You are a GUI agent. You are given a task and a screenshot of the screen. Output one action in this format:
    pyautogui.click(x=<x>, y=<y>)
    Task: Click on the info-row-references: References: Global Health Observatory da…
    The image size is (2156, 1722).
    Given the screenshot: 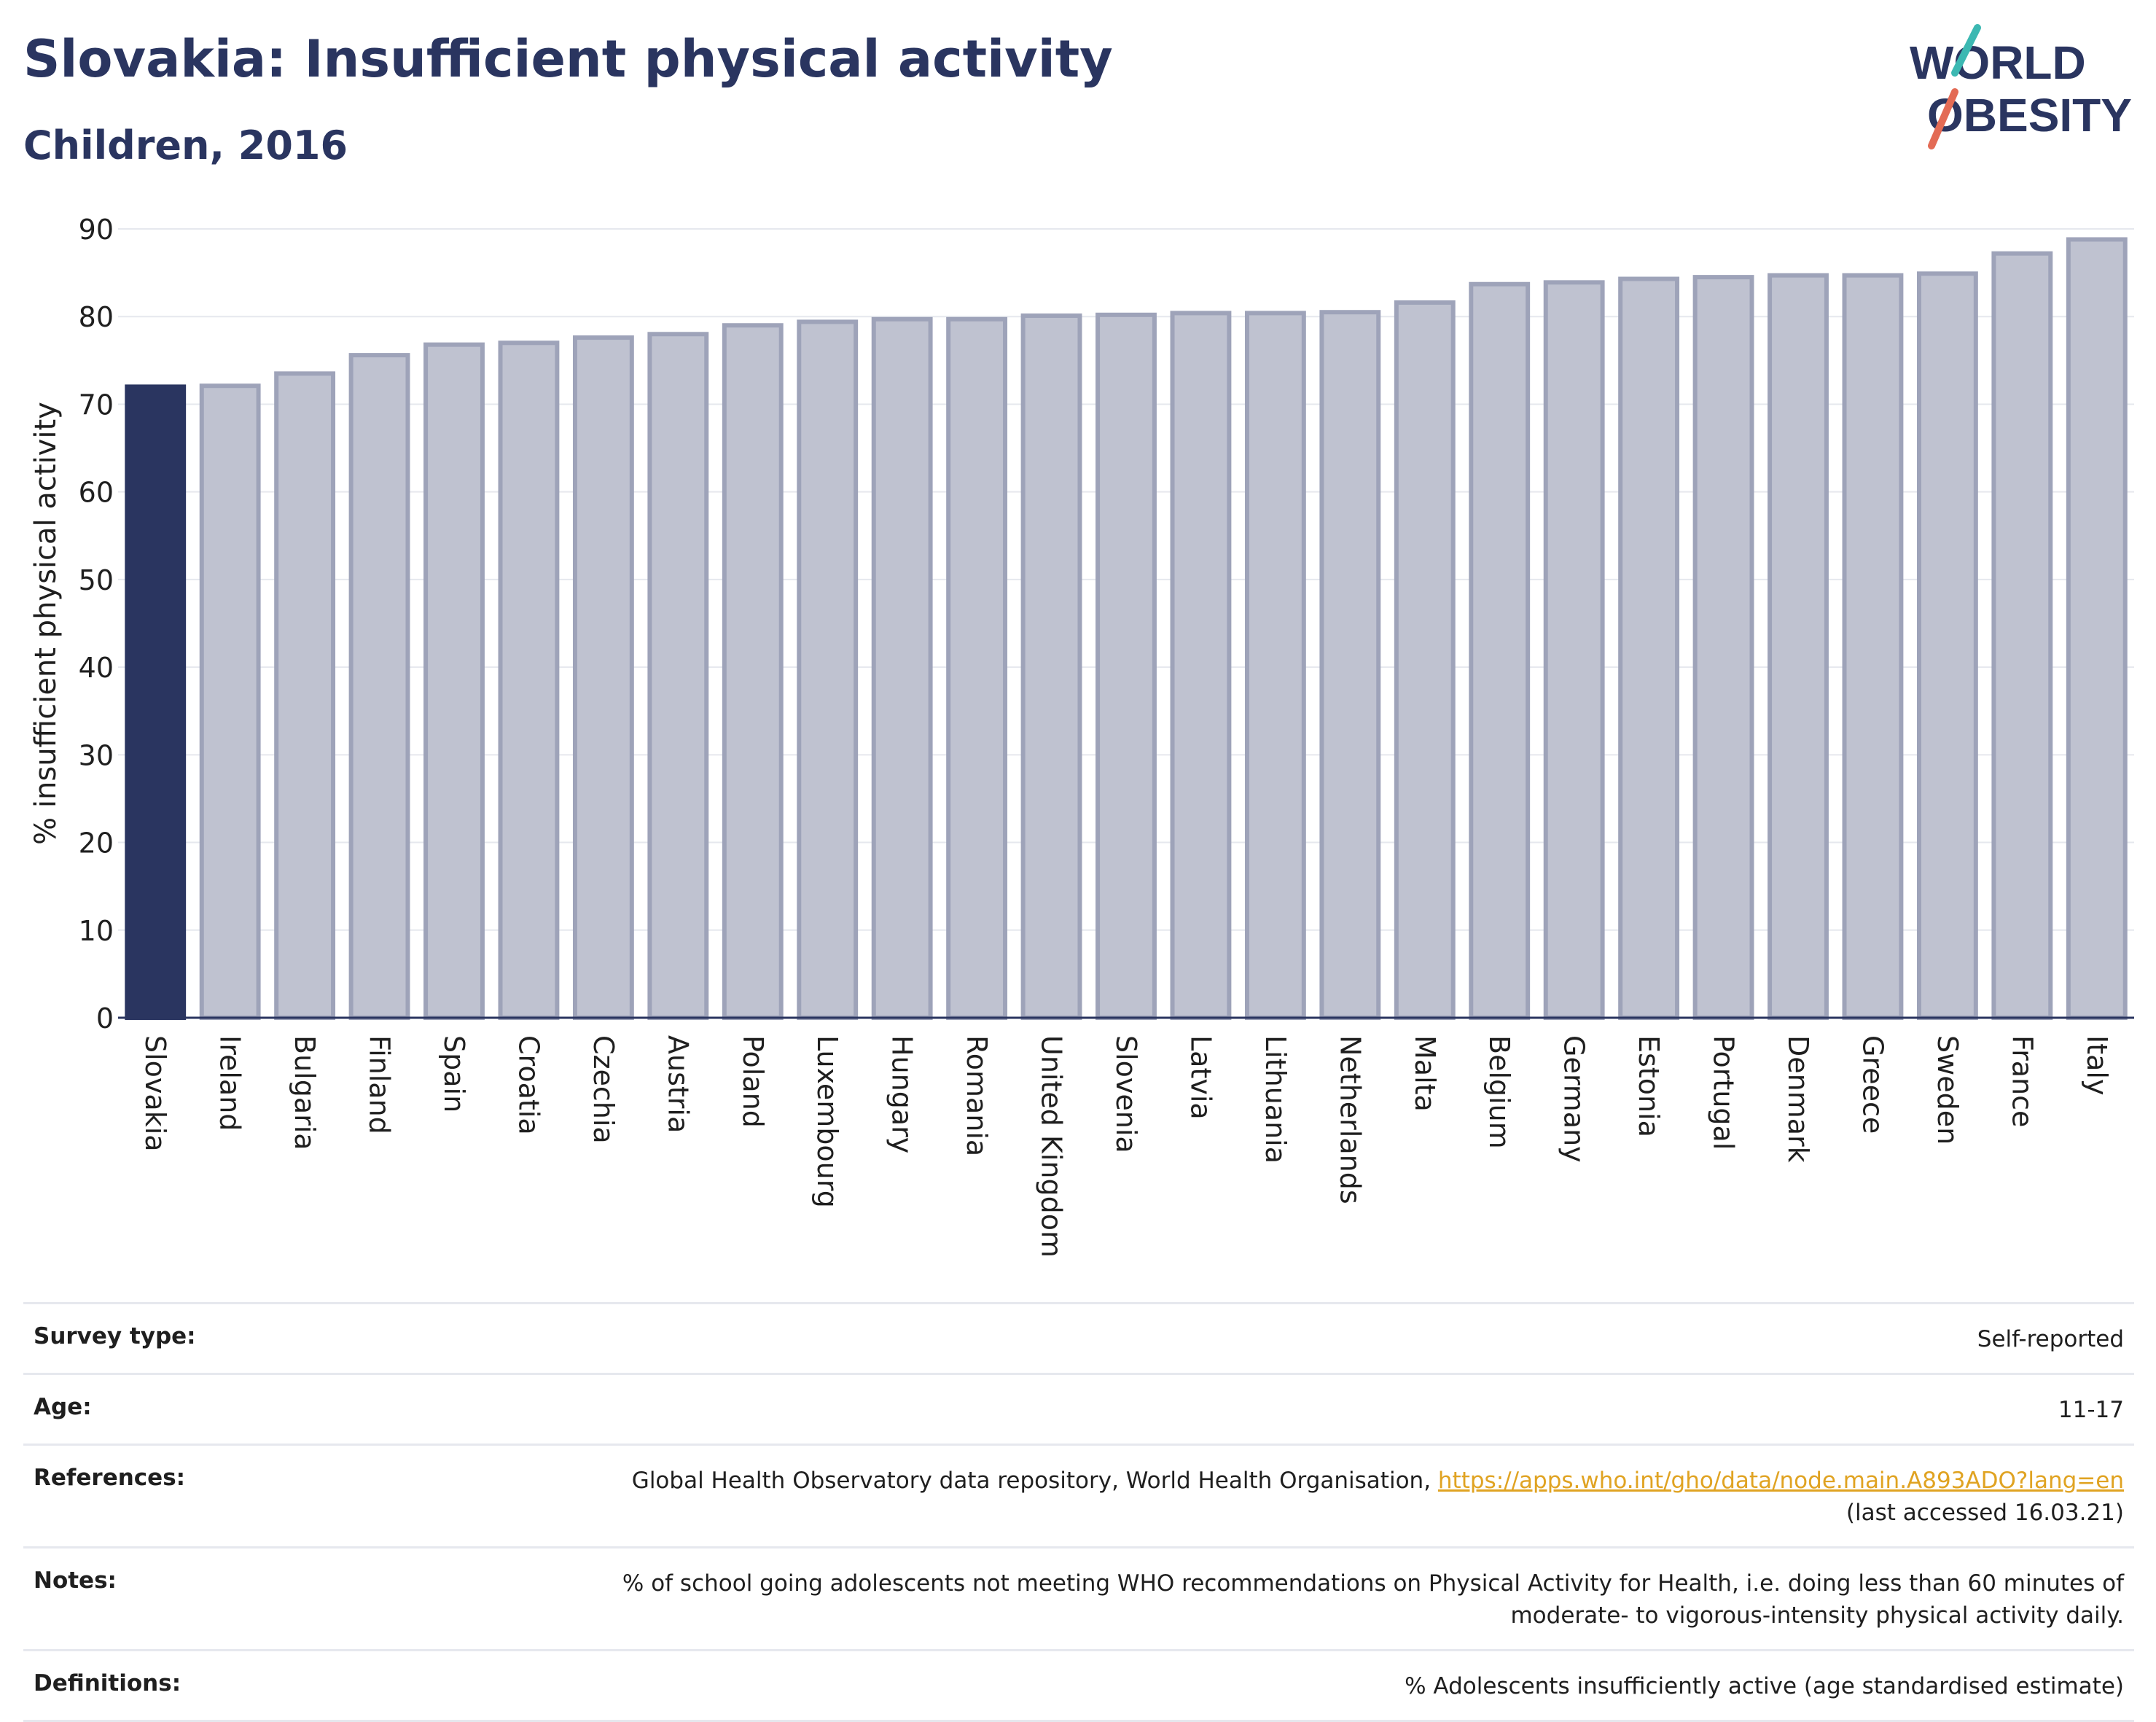 What is the action you would take?
    pyautogui.click(x=1079, y=1497)
    